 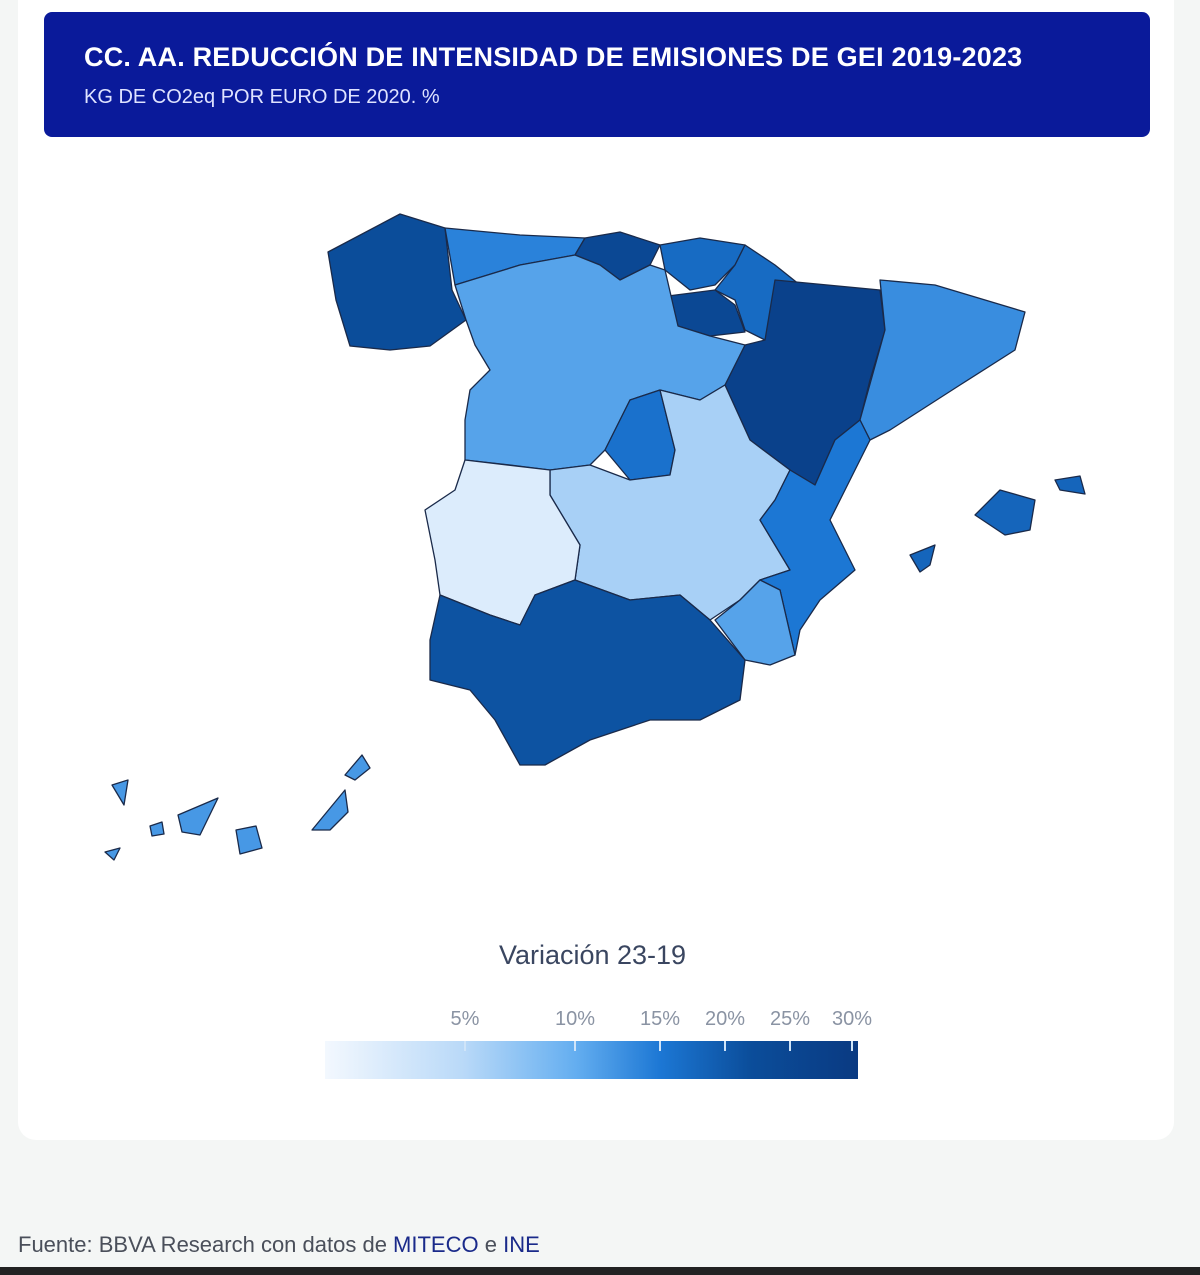 What do you see at coordinates (942, 360) in the screenshot?
I see `region-cataluna` at bounding box center [942, 360].